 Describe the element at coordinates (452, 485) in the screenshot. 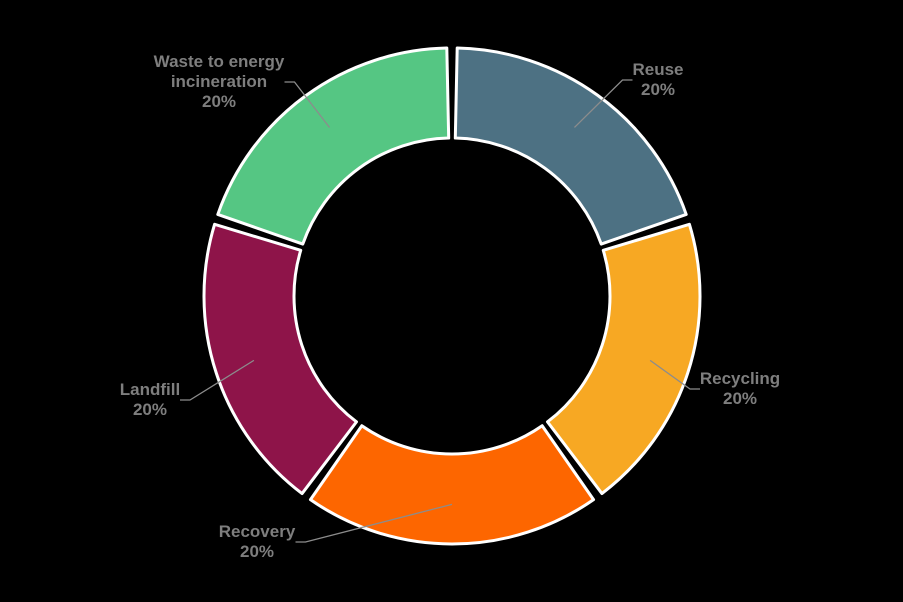

I see `donut-slice-recovery` at that location.